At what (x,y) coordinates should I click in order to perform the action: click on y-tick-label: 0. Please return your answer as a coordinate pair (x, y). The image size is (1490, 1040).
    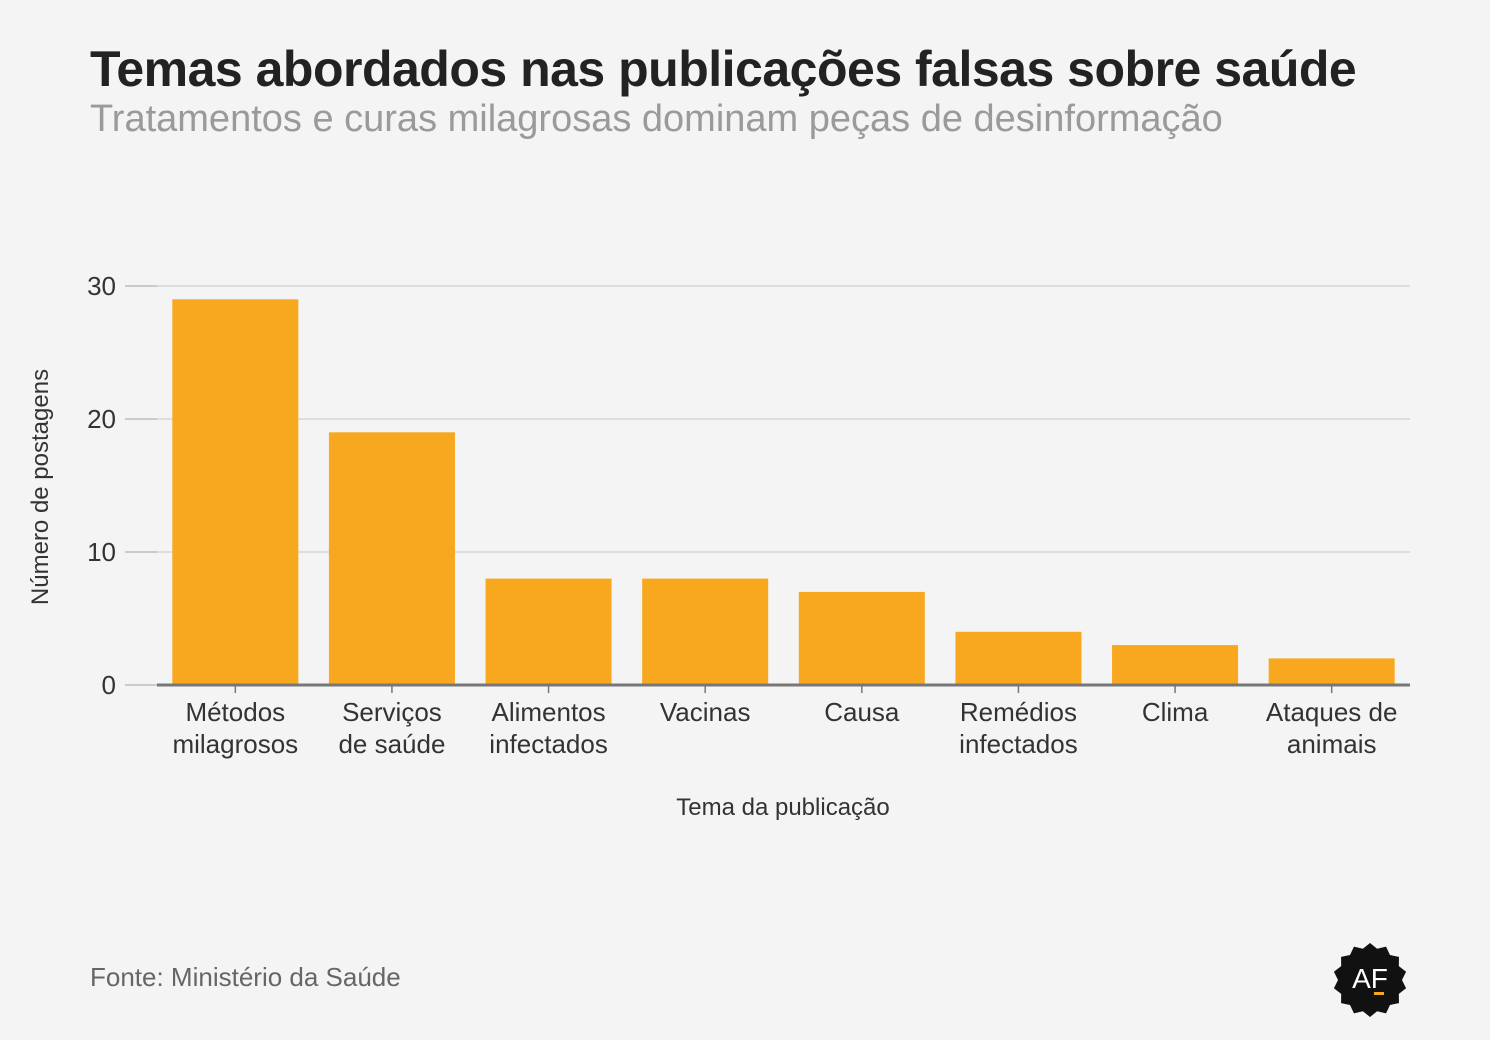
    Looking at the image, I should click on (109, 685).